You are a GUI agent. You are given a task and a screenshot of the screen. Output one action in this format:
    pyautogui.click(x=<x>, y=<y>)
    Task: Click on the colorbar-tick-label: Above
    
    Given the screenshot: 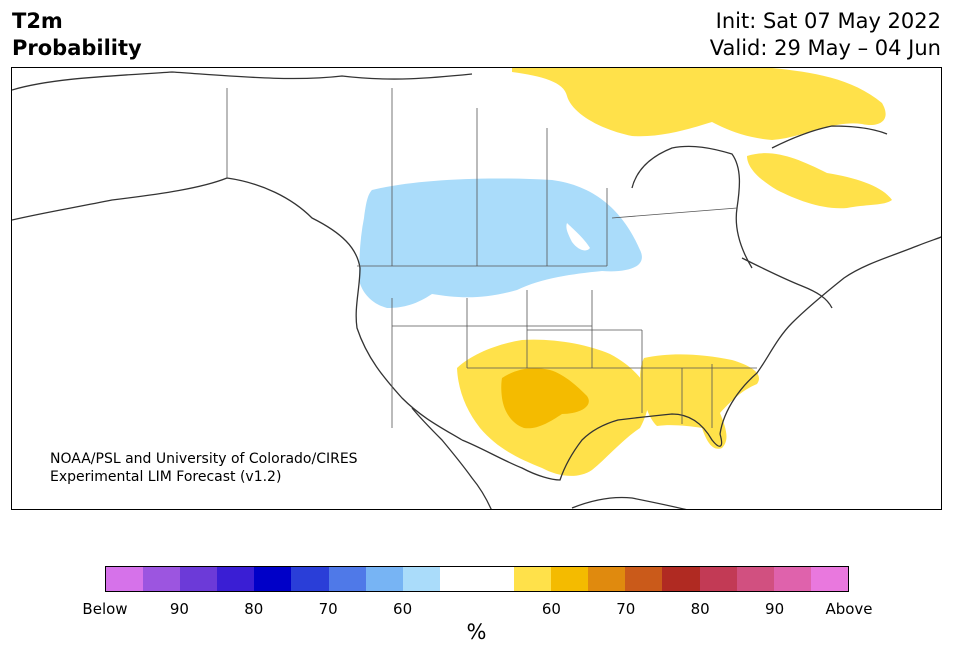 What is the action you would take?
    pyautogui.click(x=849, y=609)
    